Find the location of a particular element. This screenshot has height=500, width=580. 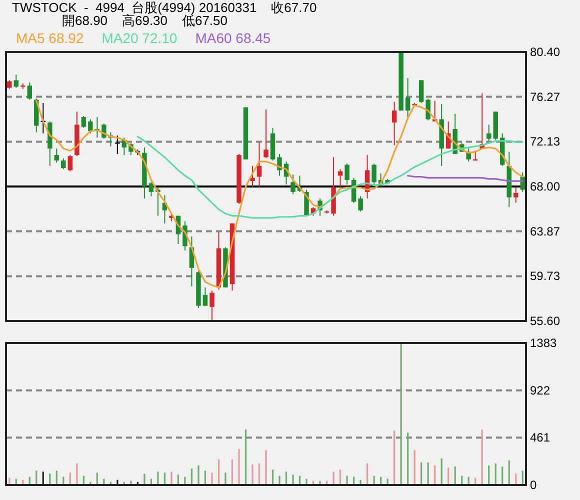

line-series is located at coordinates (330, 177).